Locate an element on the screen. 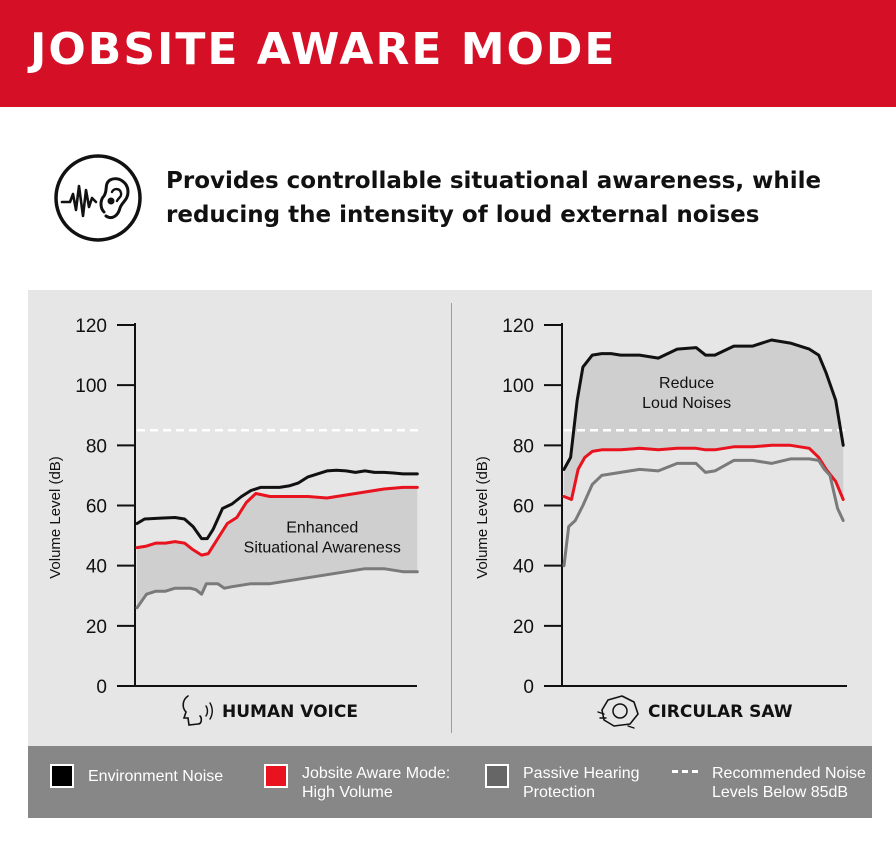 This screenshot has height=858, width=896. annotation-line-2: Situational Awareness is located at coordinates (322, 548).